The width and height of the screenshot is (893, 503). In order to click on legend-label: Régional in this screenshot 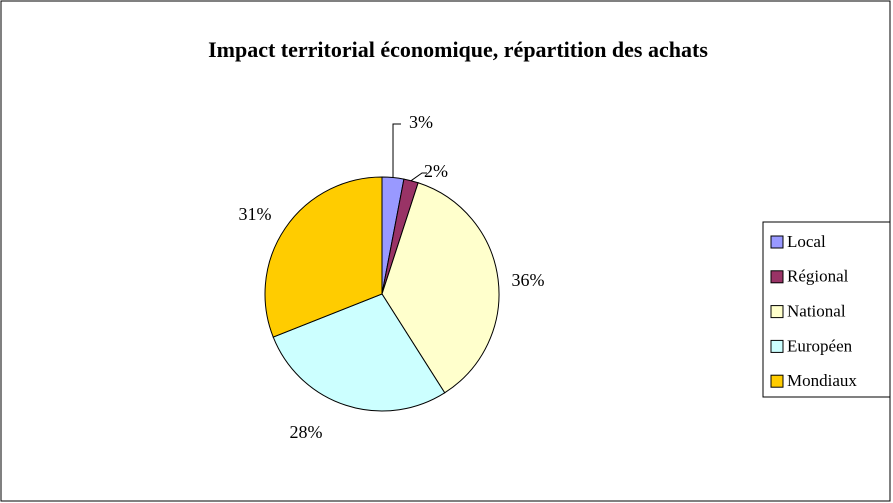, I will do `click(818, 276)`.